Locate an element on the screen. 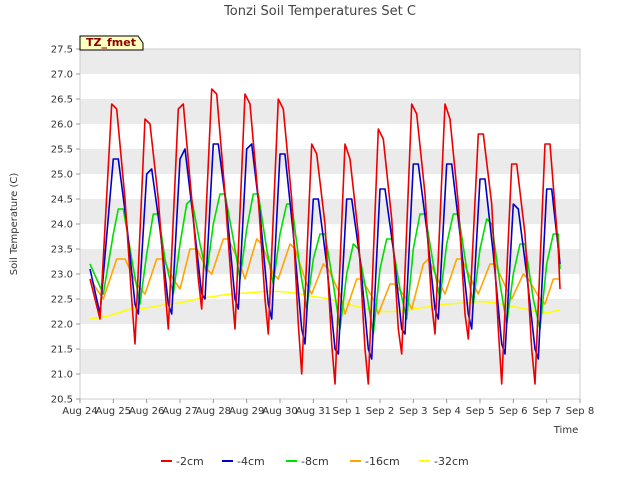  legend-label: -2cm is located at coordinates (190, 461).